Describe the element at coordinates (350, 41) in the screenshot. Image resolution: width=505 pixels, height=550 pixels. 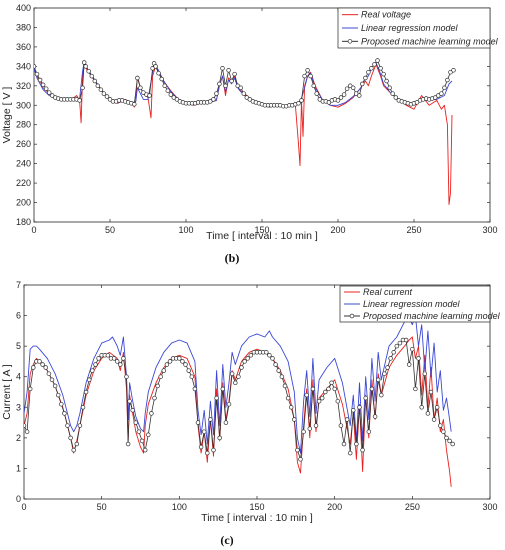
I see `legend-marker` at that location.